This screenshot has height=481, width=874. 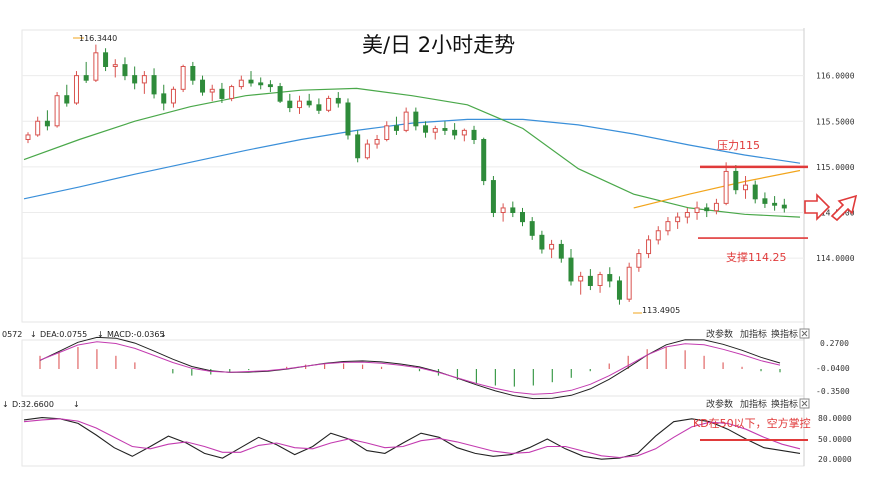 I want to click on chart-title: 美/日 2小时走势, so click(x=438, y=45).